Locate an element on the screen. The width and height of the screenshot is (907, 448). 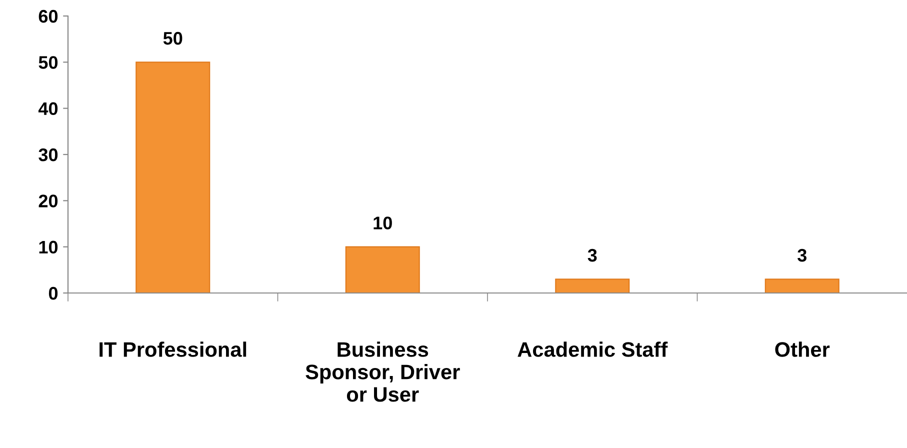
y-tick-label: 60 is located at coordinates (48, 16).